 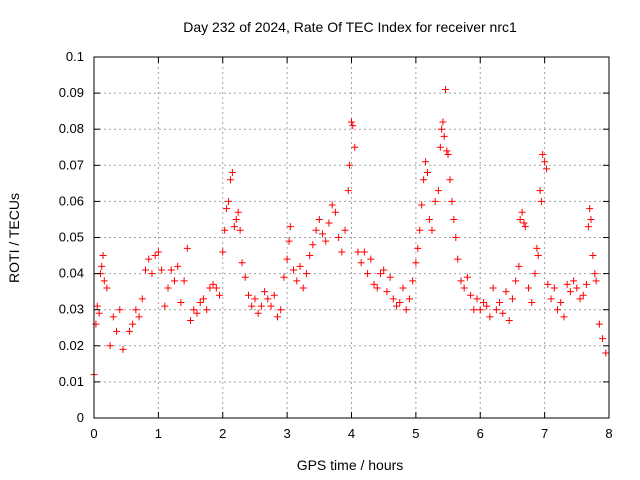 What do you see at coordinates (71, 381) in the screenshot?
I see `y-tick-label: 0.01` at bounding box center [71, 381].